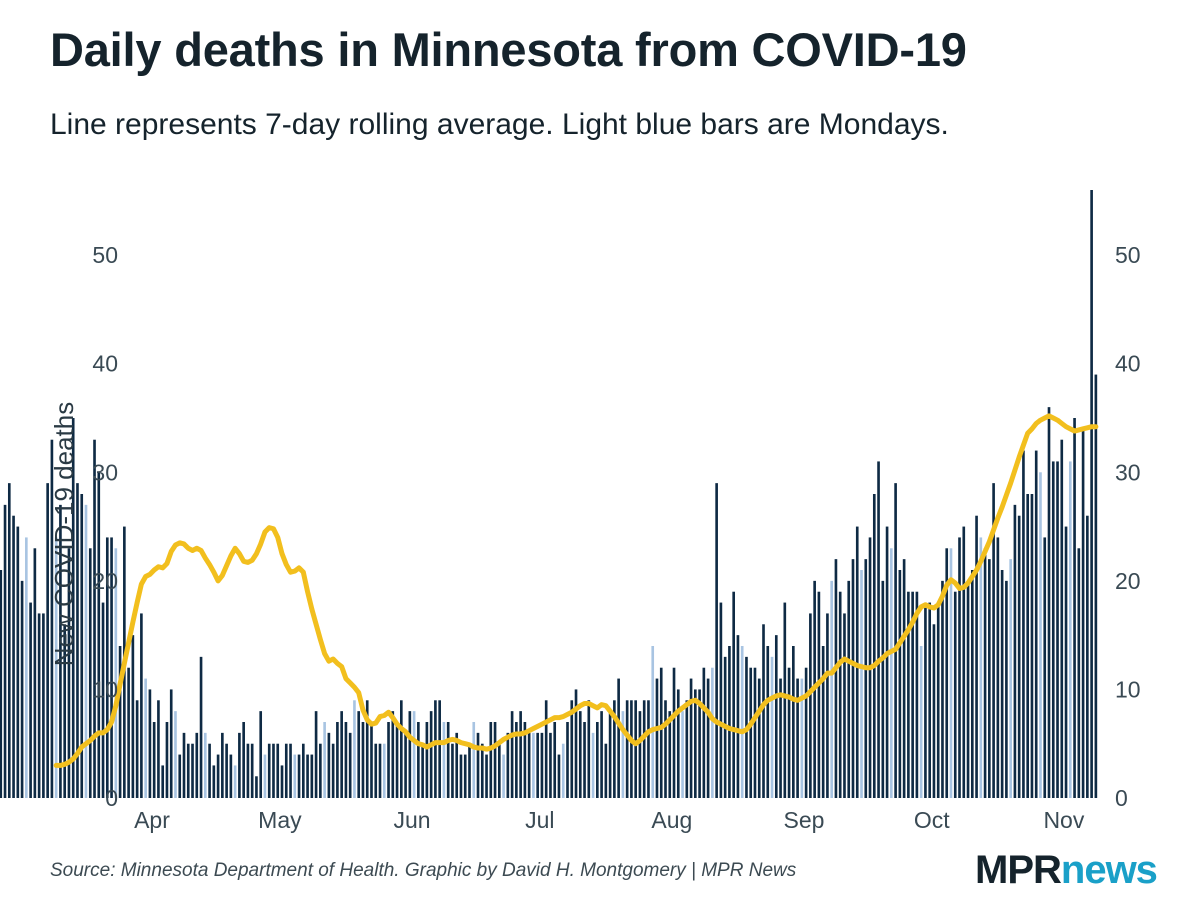 Image resolution: width=1200 pixels, height=900 pixels. I want to click on x-tick-label: Jun, so click(411, 820).